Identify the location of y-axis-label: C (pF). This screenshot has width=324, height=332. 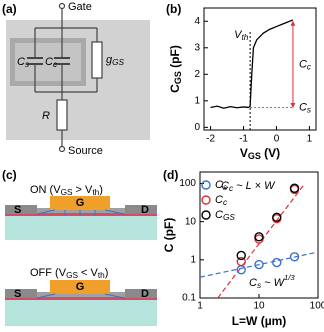
(169, 235).